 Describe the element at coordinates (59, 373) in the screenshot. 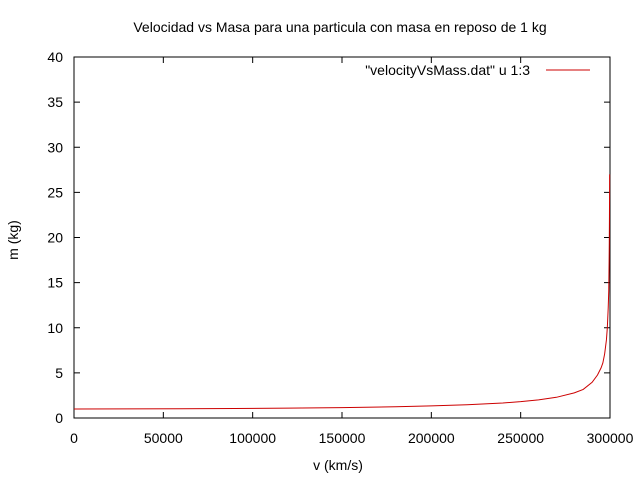

I see `y-tick-label: 5` at that location.